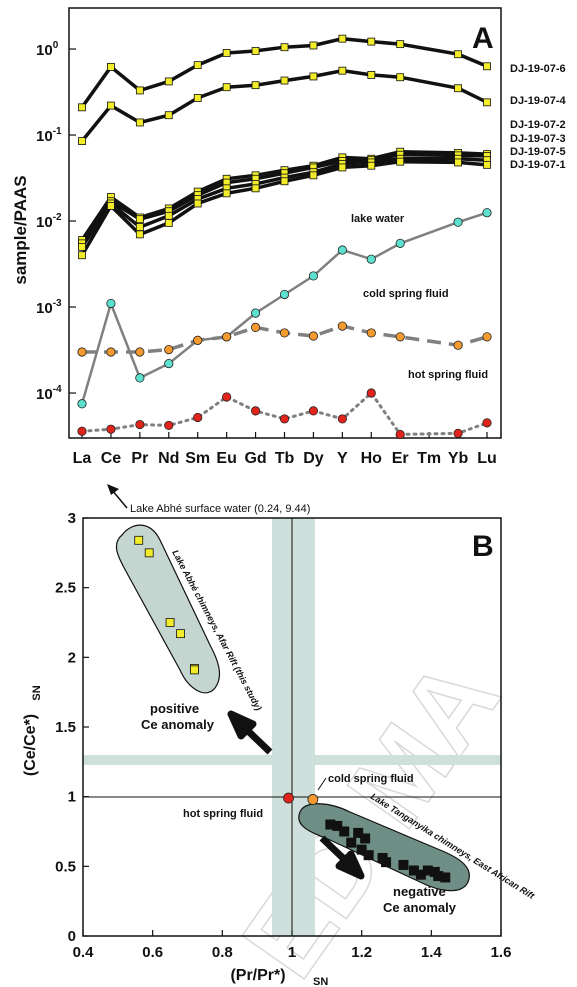 The height and width of the screenshot is (987, 577). I want to click on panel-b-ylabel-sub: SN, so click(37, 692).